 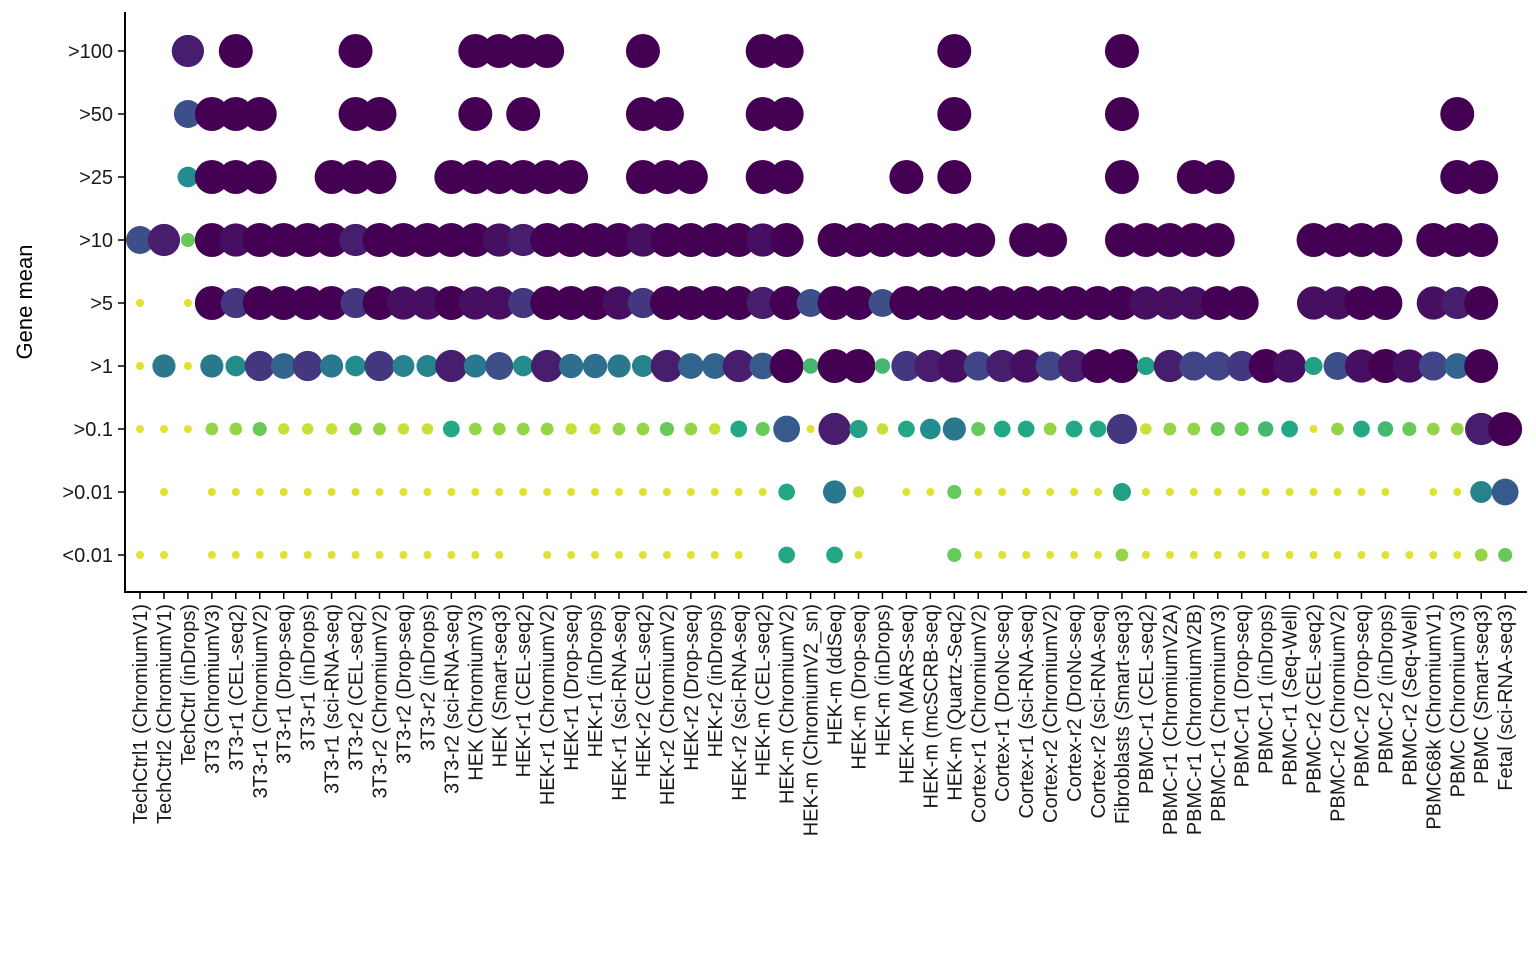 What do you see at coordinates (1410, 695) in the screenshot?
I see `x-tick-label: PBMC-r2 (Seq-Well)` at bounding box center [1410, 695].